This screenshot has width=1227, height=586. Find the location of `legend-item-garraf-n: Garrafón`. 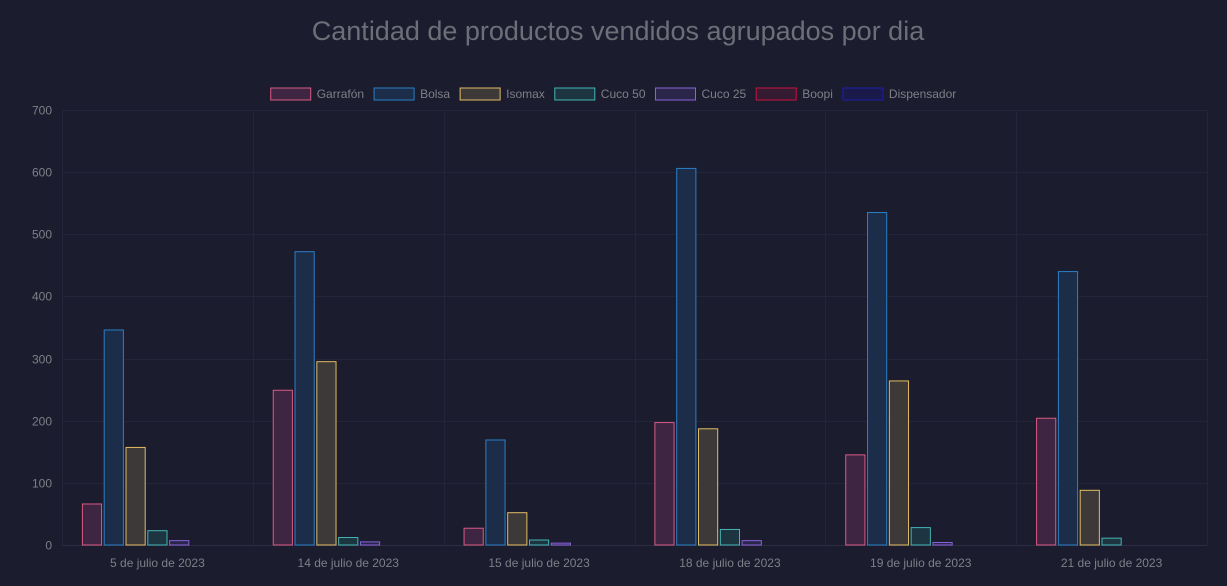

legend-item-garraf-n: Garrafón is located at coordinates (317, 94).